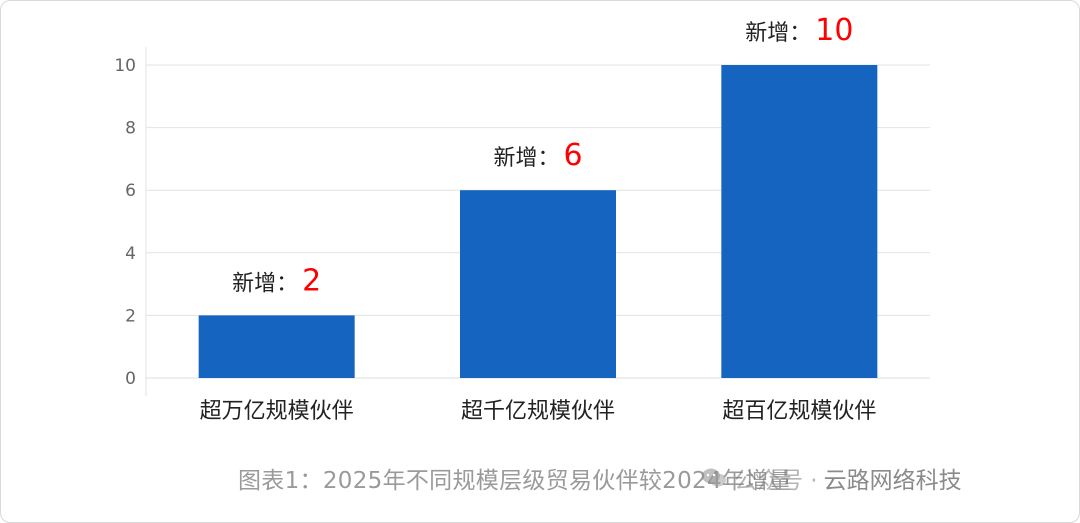 Image resolution: width=1080 pixels, height=523 pixels. I want to click on data-label: 新增： 10, so click(799, 30).